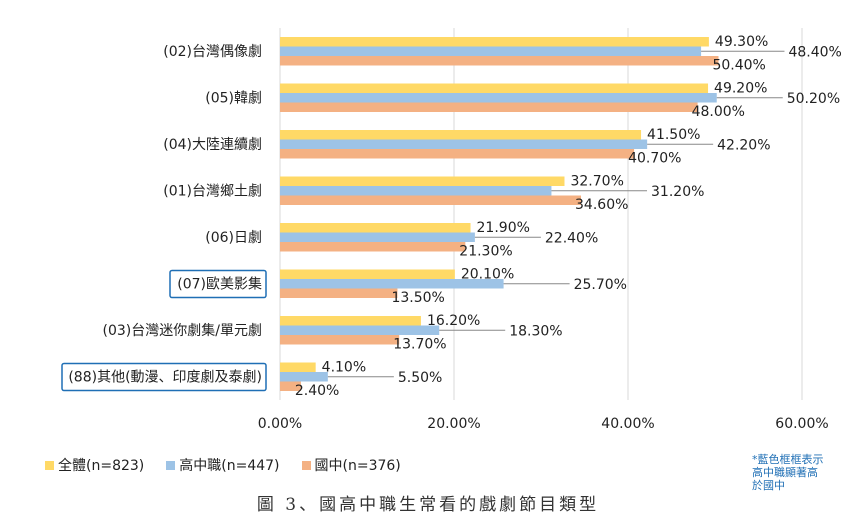 The height and width of the screenshot is (529, 856). What do you see at coordinates (419, 345) in the screenshot?
I see `data-label: 13.70%` at bounding box center [419, 345].